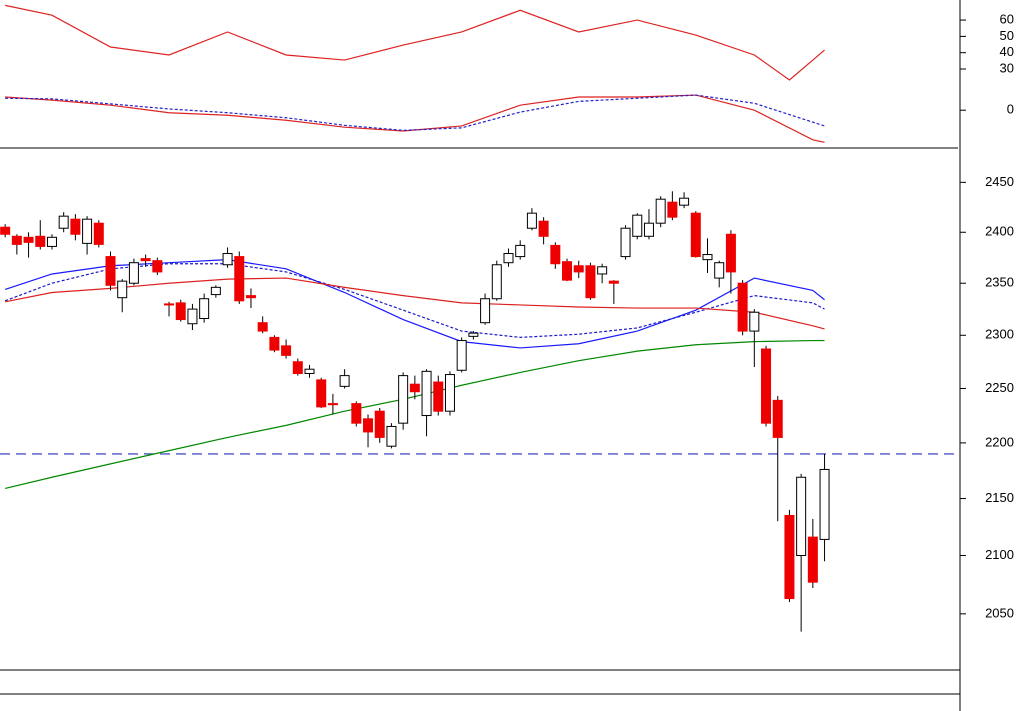 The width and height of the screenshot is (1018, 711). Describe the element at coordinates (1007, 51) in the screenshot. I see `y-tick-label: 40` at that location.